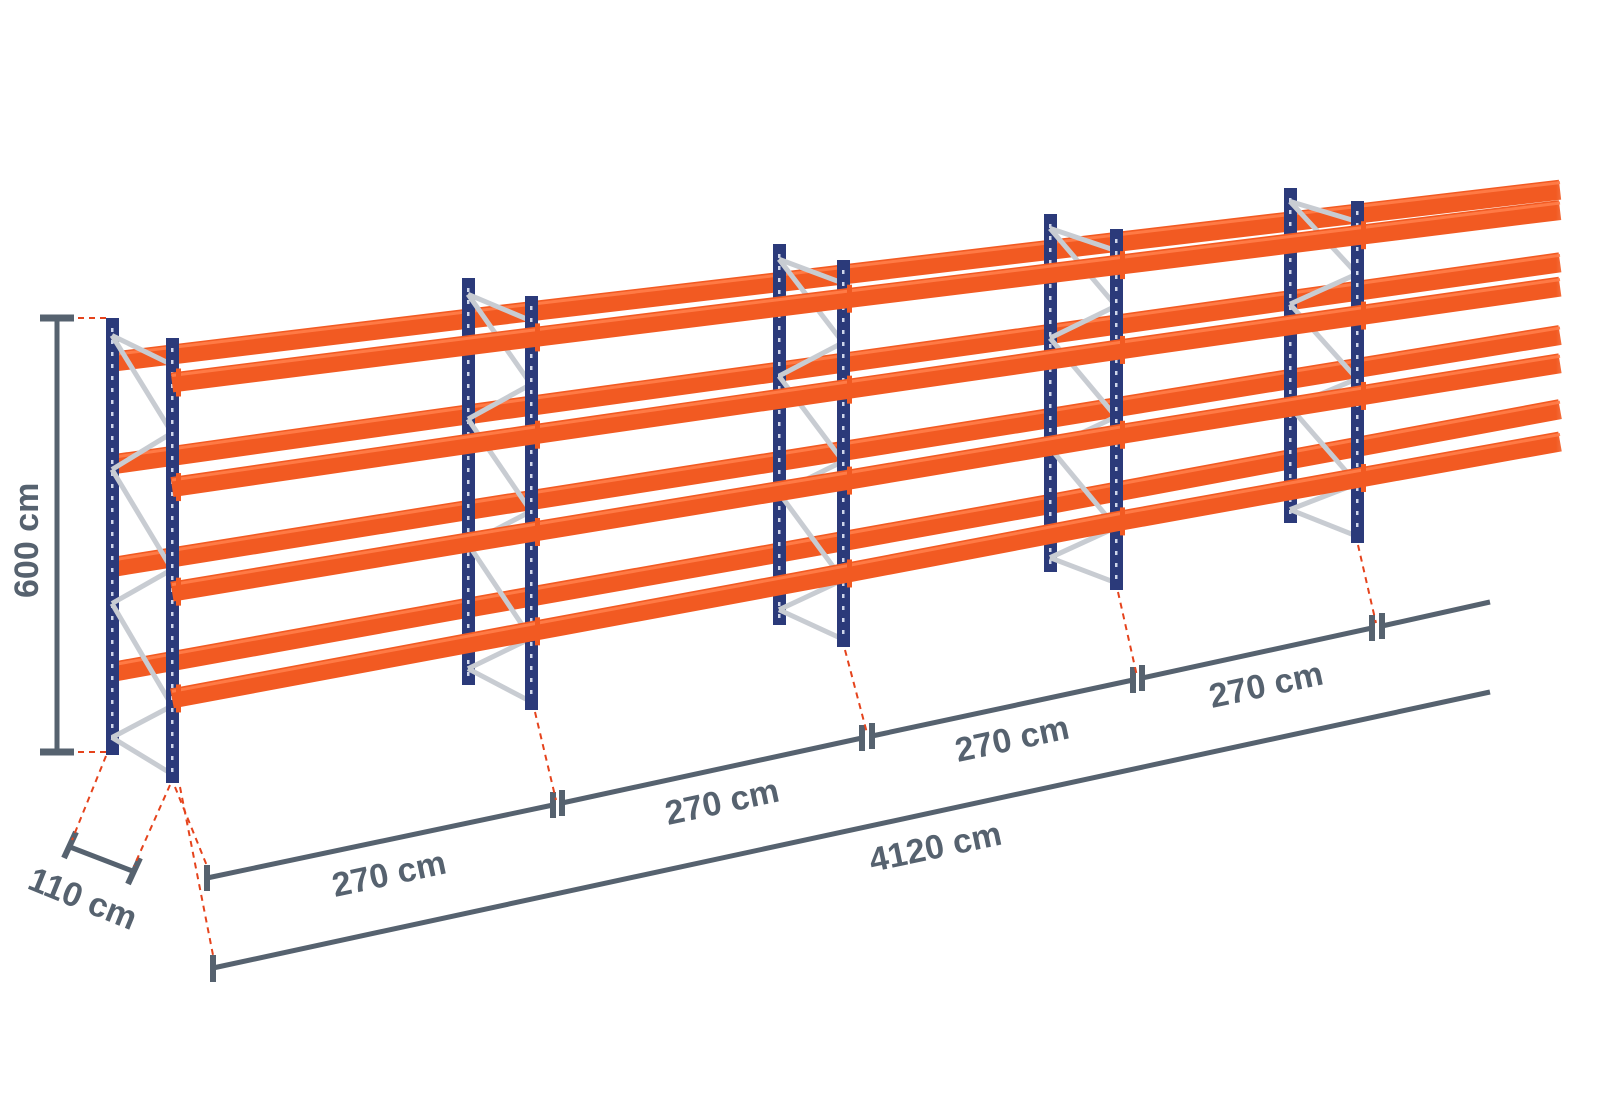 The image size is (1600, 1100). I want to click on bay-width-label-1: 270 cm, so click(389, 874).